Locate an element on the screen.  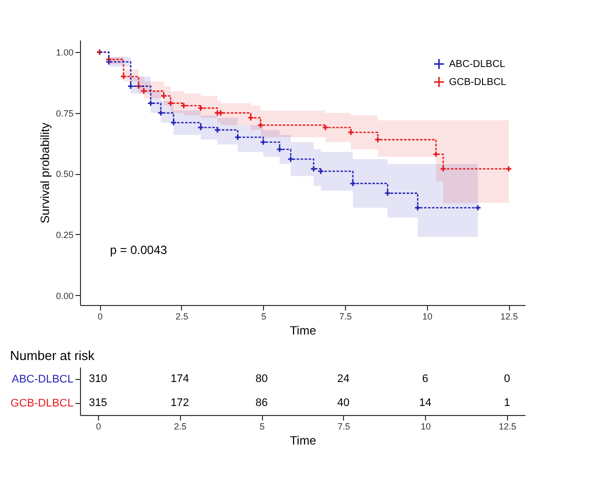
data-label: 24 is located at coordinates (343, 379).